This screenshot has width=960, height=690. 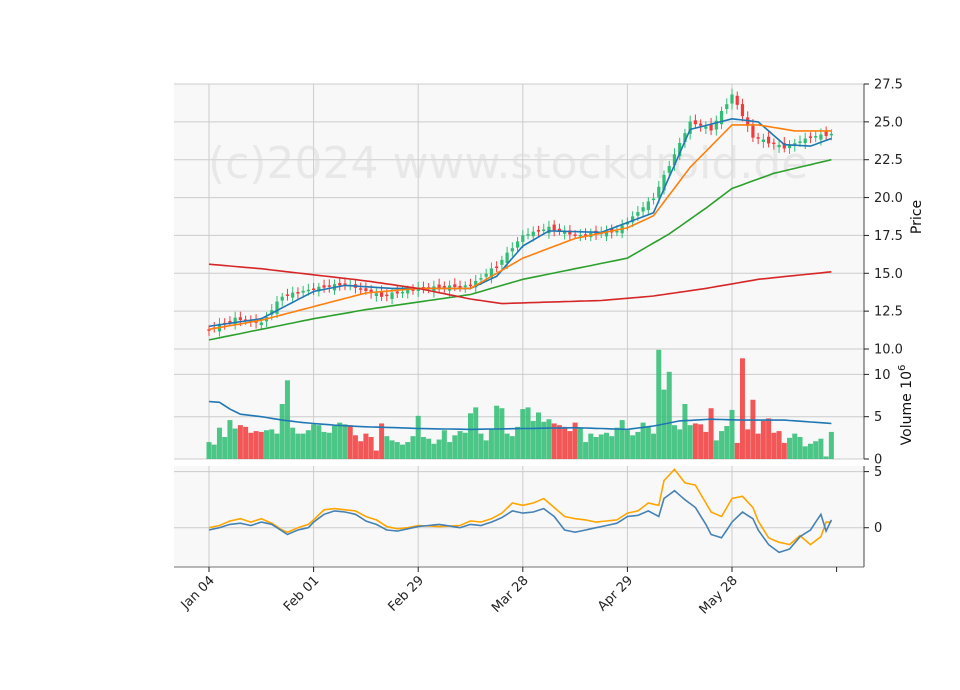 I want to click on price-tick-label: 27.5, so click(x=888, y=85).